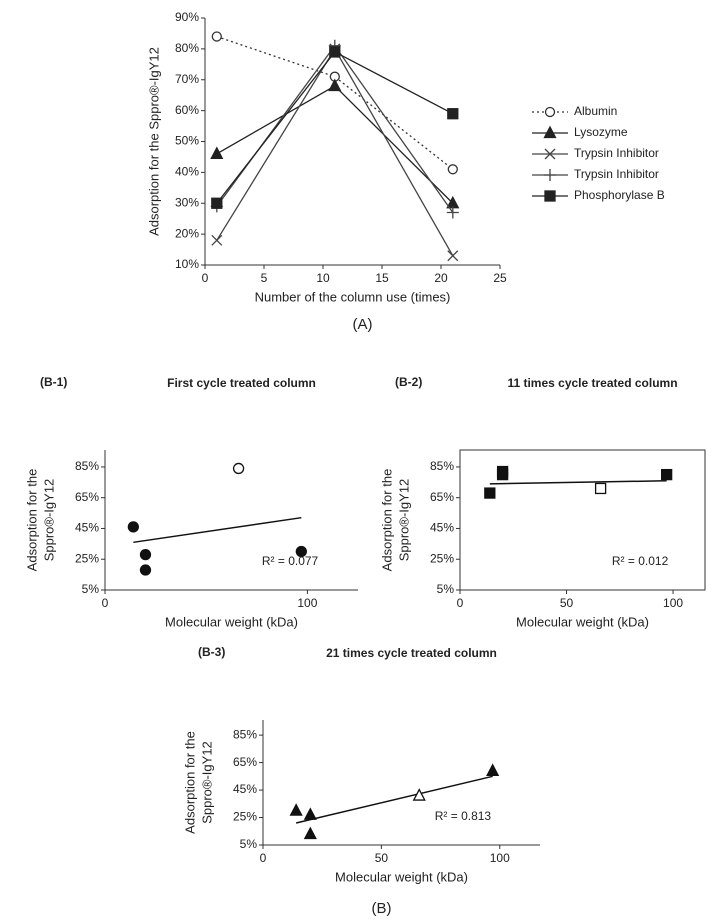  Describe the element at coordinates (382, 908) in the screenshot. I see `caption: (B)` at that location.